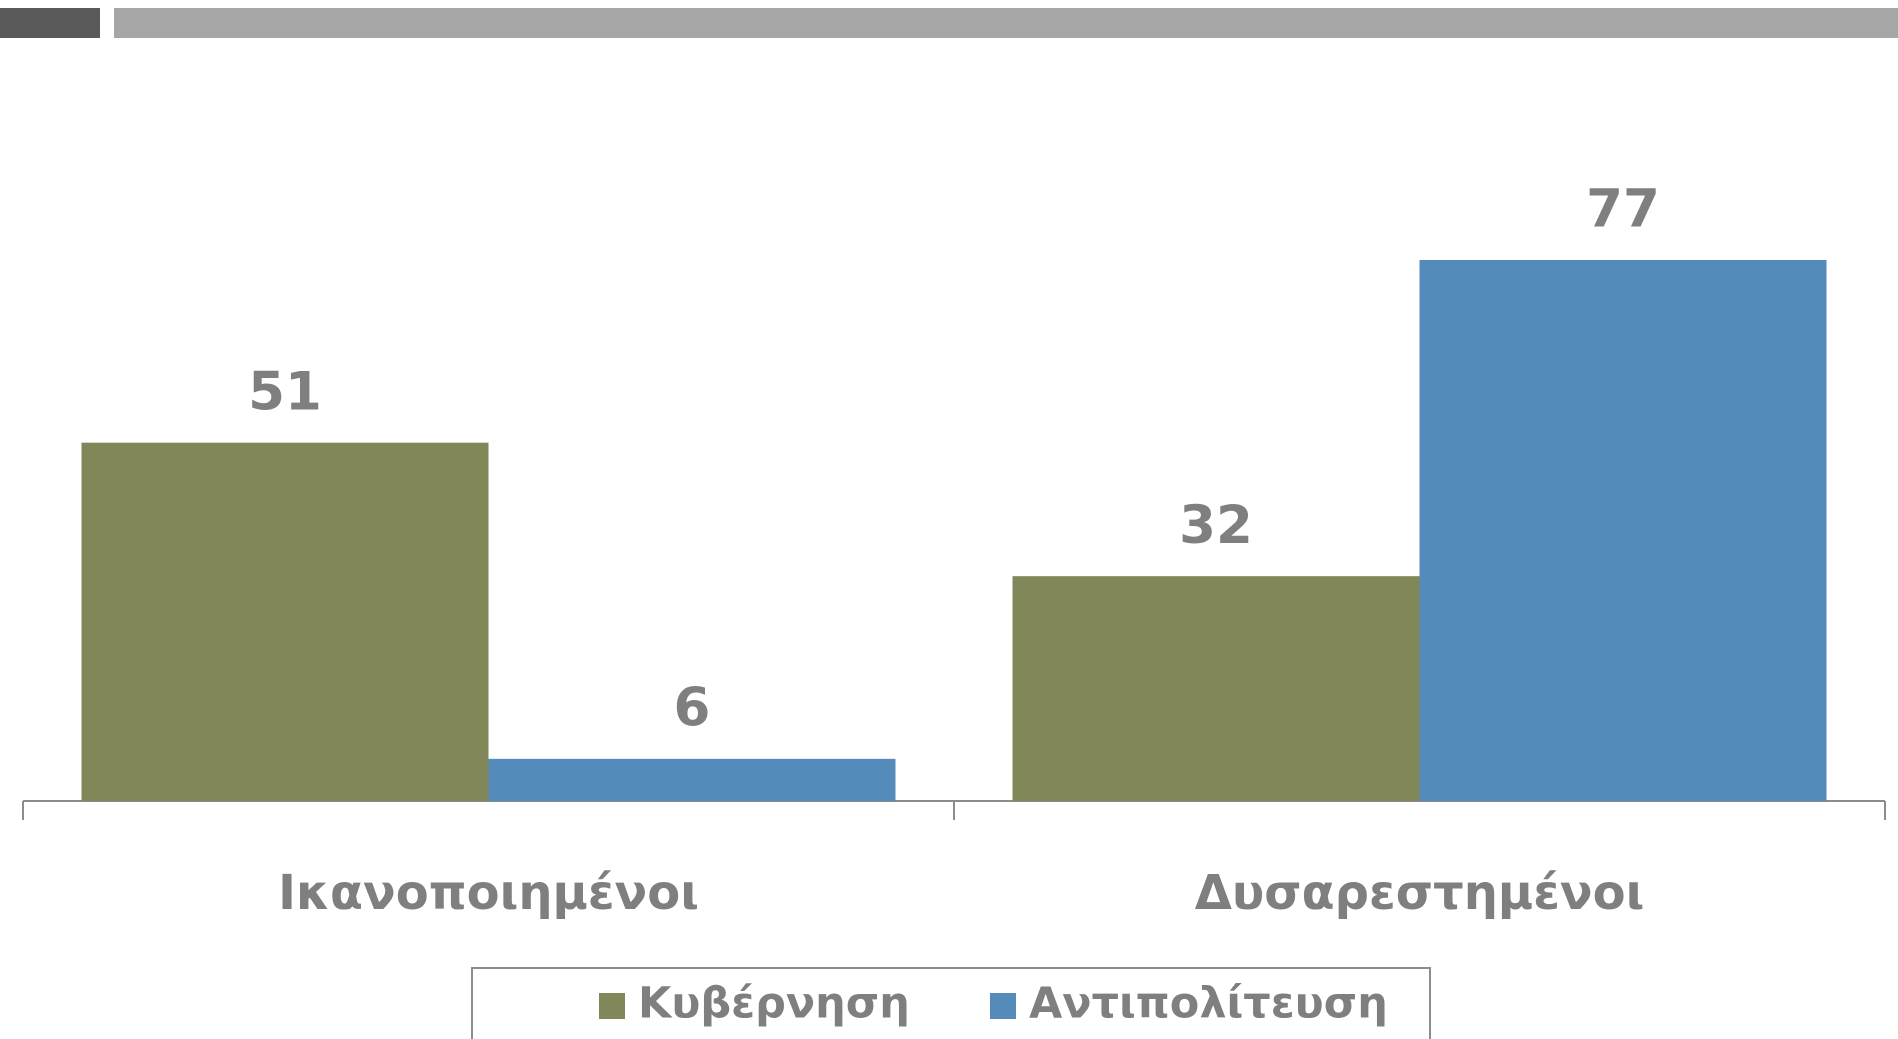  I want to click on data-label: 51, so click(285, 391).